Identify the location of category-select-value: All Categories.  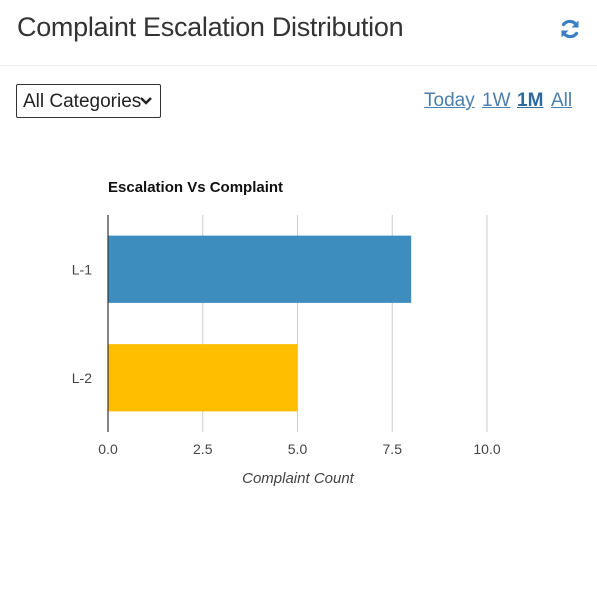
(82, 101).